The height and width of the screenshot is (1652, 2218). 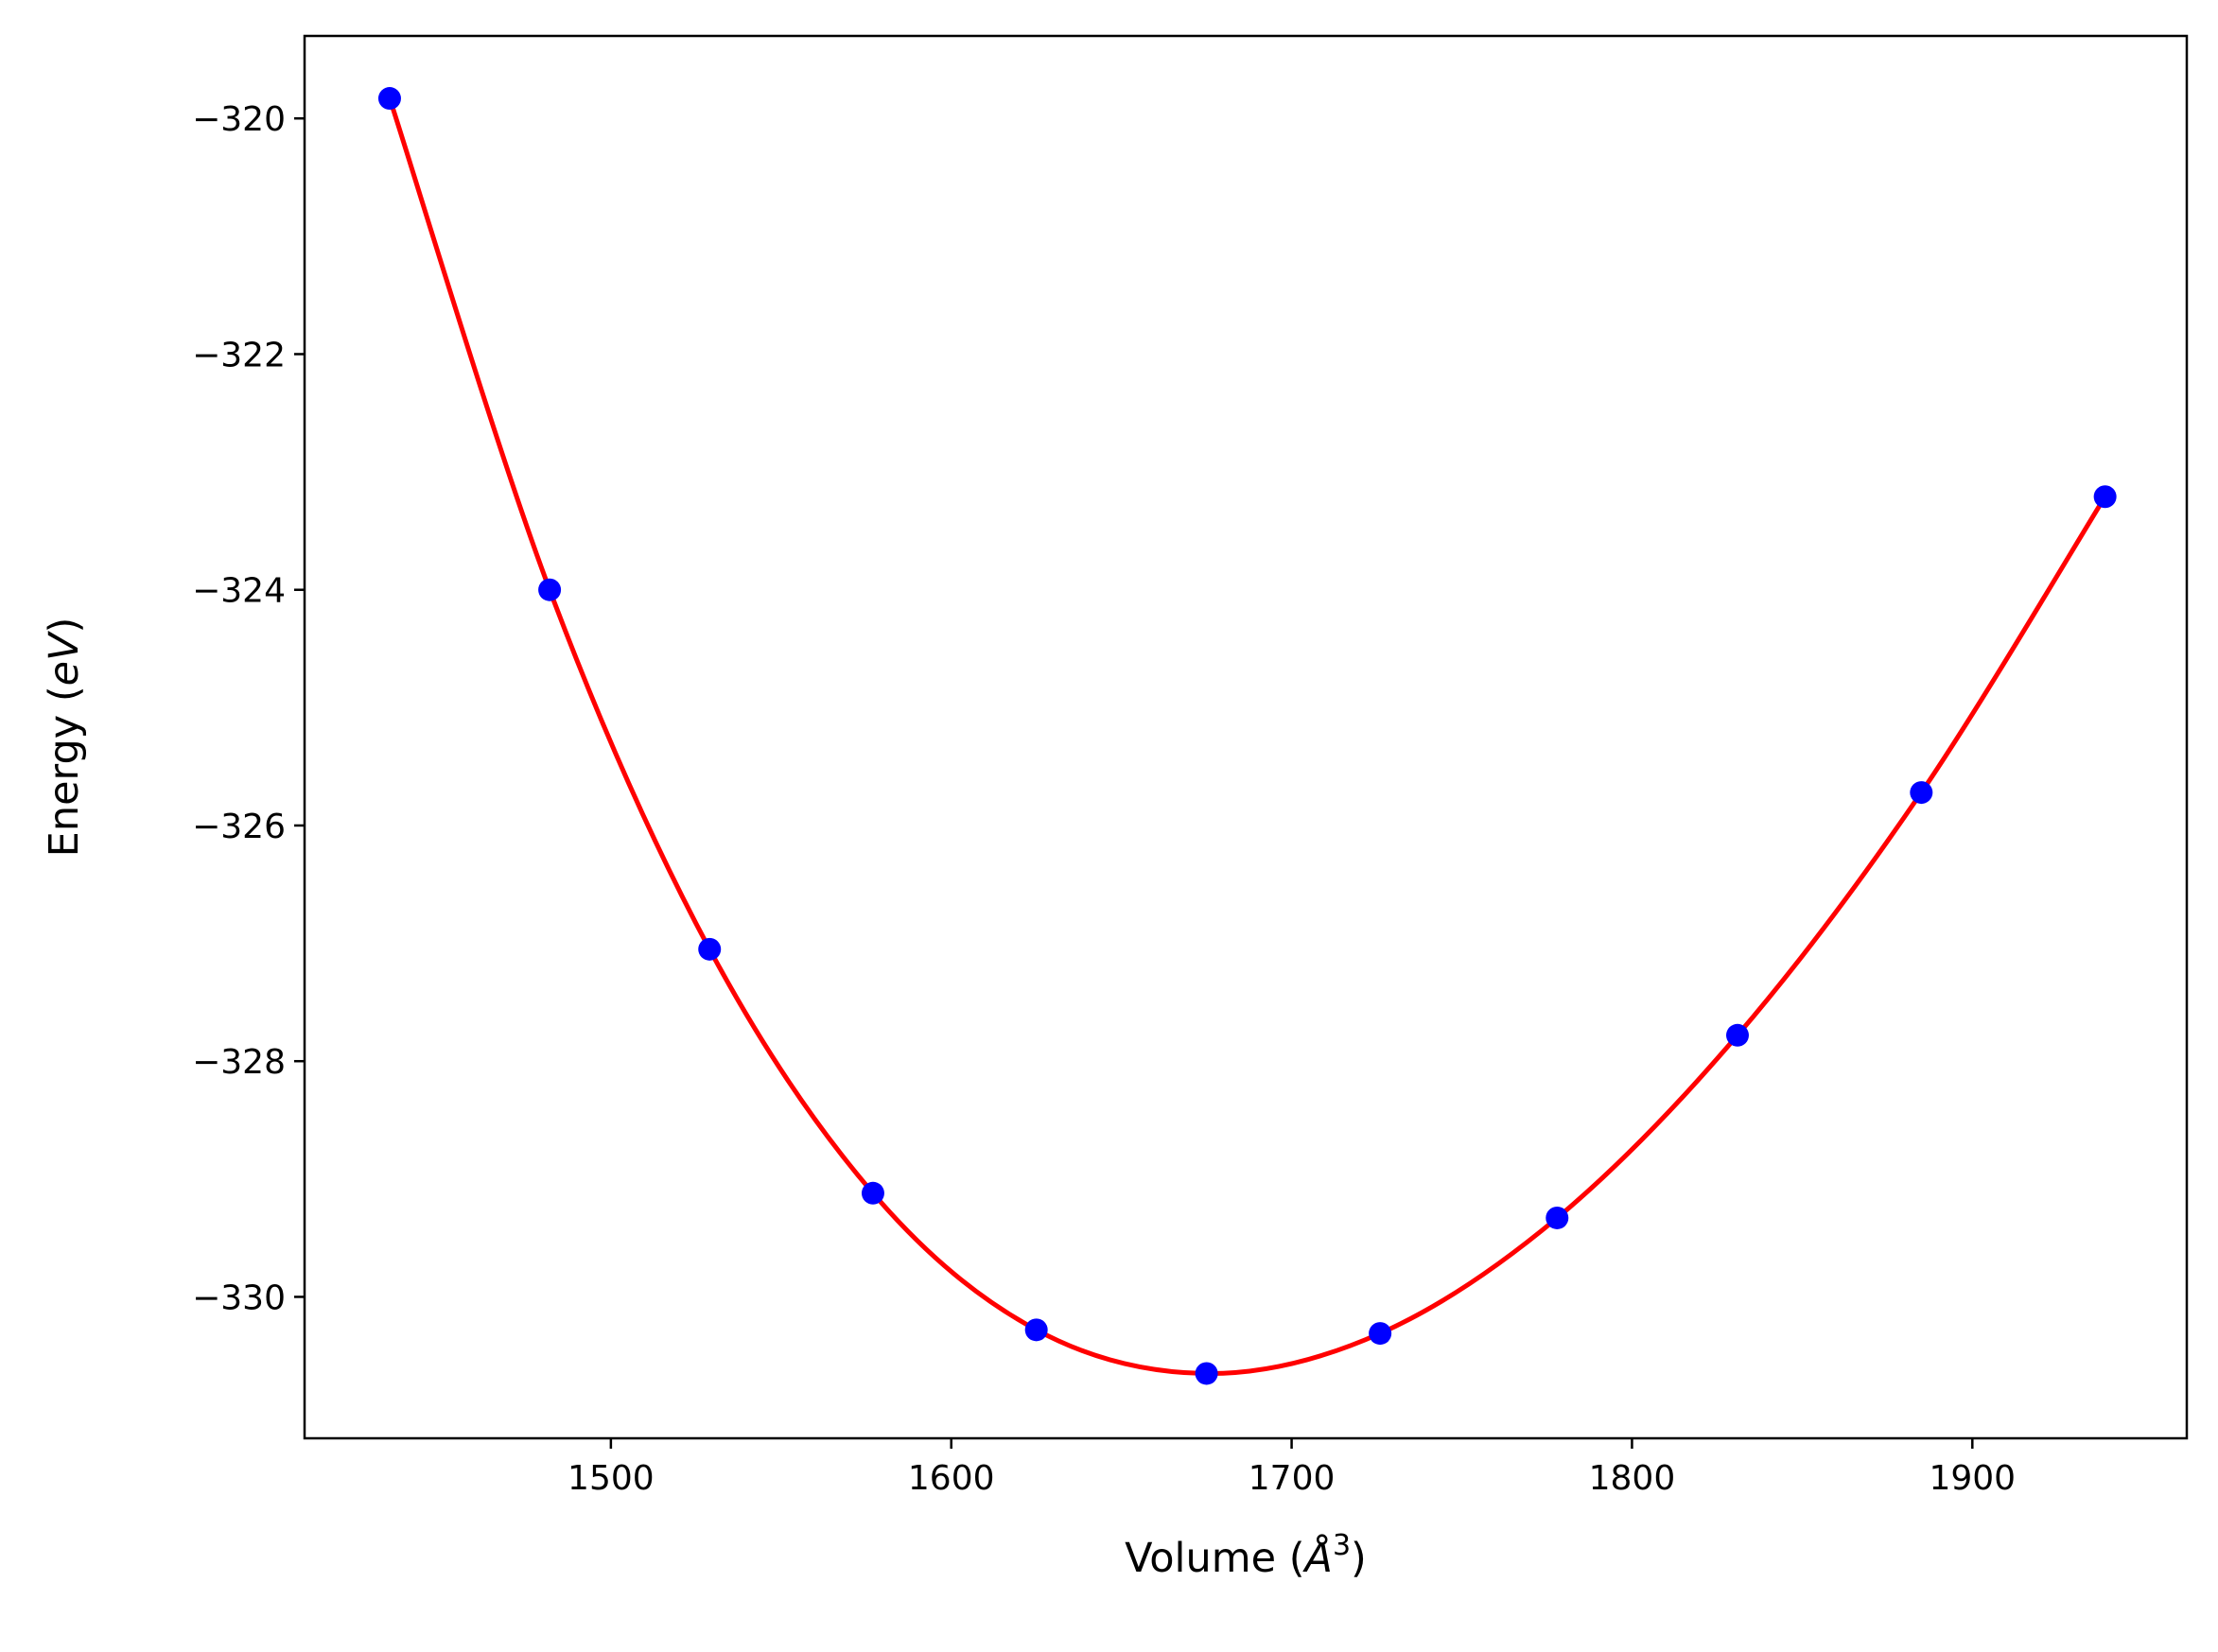 What do you see at coordinates (239, 1062) in the screenshot?
I see `y-tick-label: −328` at bounding box center [239, 1062].